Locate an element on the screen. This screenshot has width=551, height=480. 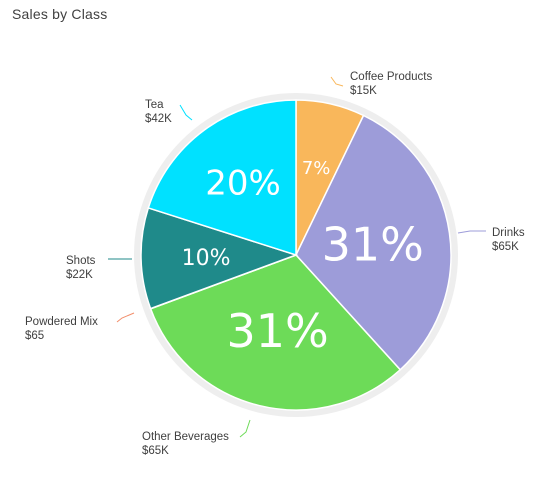
slice-name-label: Shots is located at coordinates (81, 261).